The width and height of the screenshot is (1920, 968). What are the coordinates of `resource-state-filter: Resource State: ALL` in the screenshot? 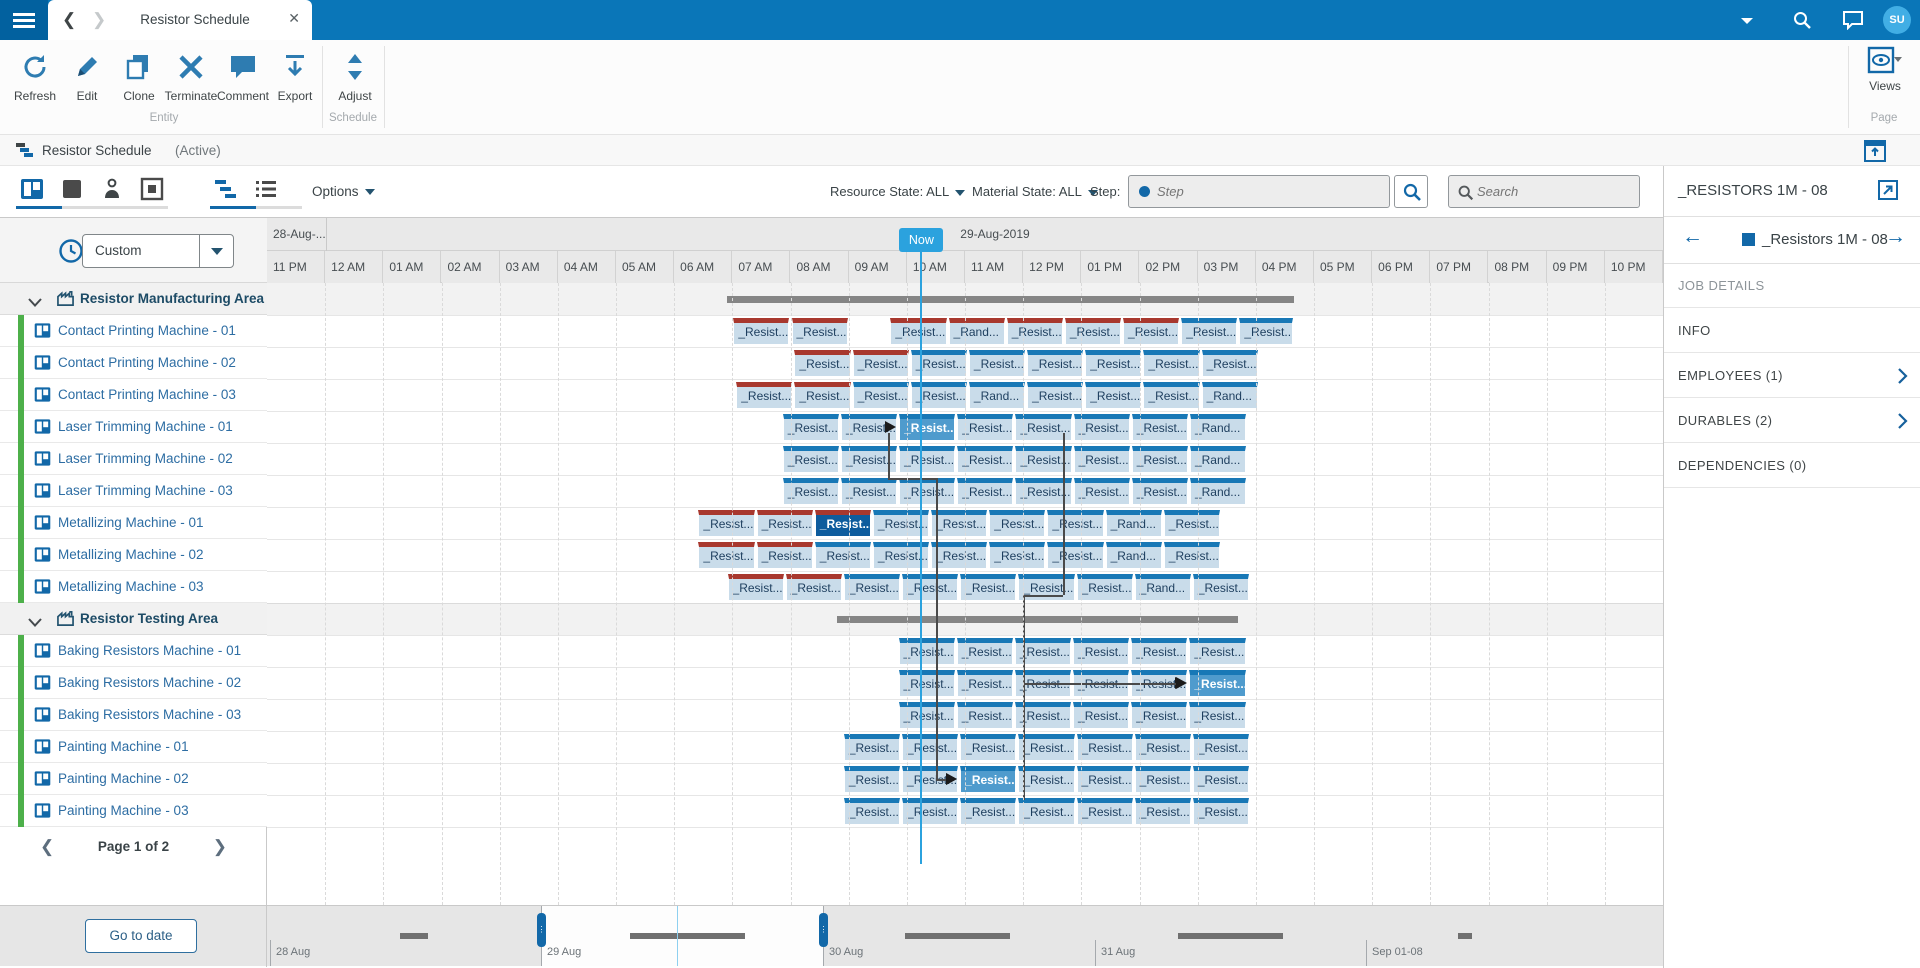 It's located at (898, 191).